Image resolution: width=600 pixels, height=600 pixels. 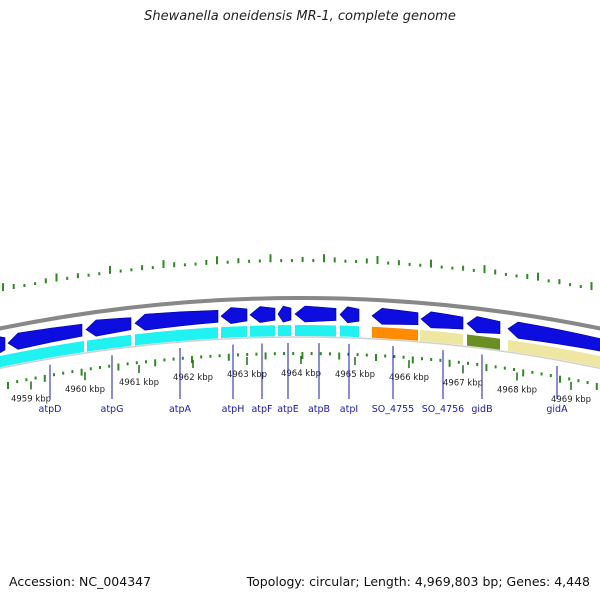 I want to click on kbp-label: 4961 kbp, so click(x=139, y=383).